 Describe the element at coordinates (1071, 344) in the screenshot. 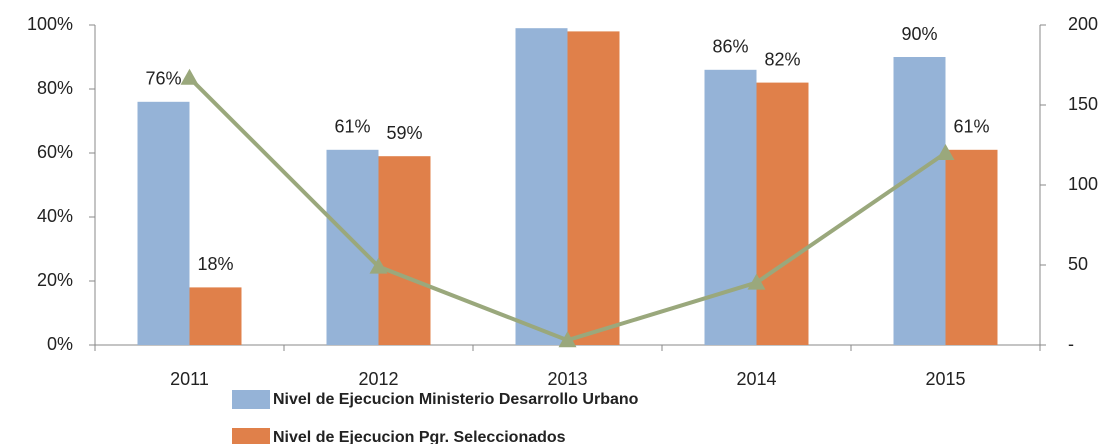

I see `y2-tick-label: -` at that location.